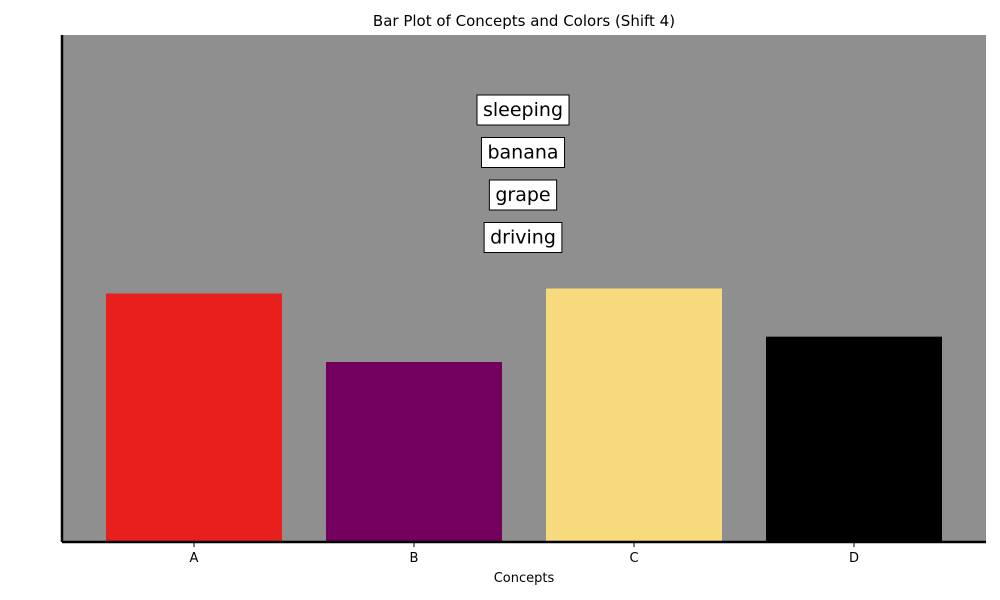 The width and height of the screenshot is (1000, 600). I want to click on x-tick-label: C, so click(633, 558).